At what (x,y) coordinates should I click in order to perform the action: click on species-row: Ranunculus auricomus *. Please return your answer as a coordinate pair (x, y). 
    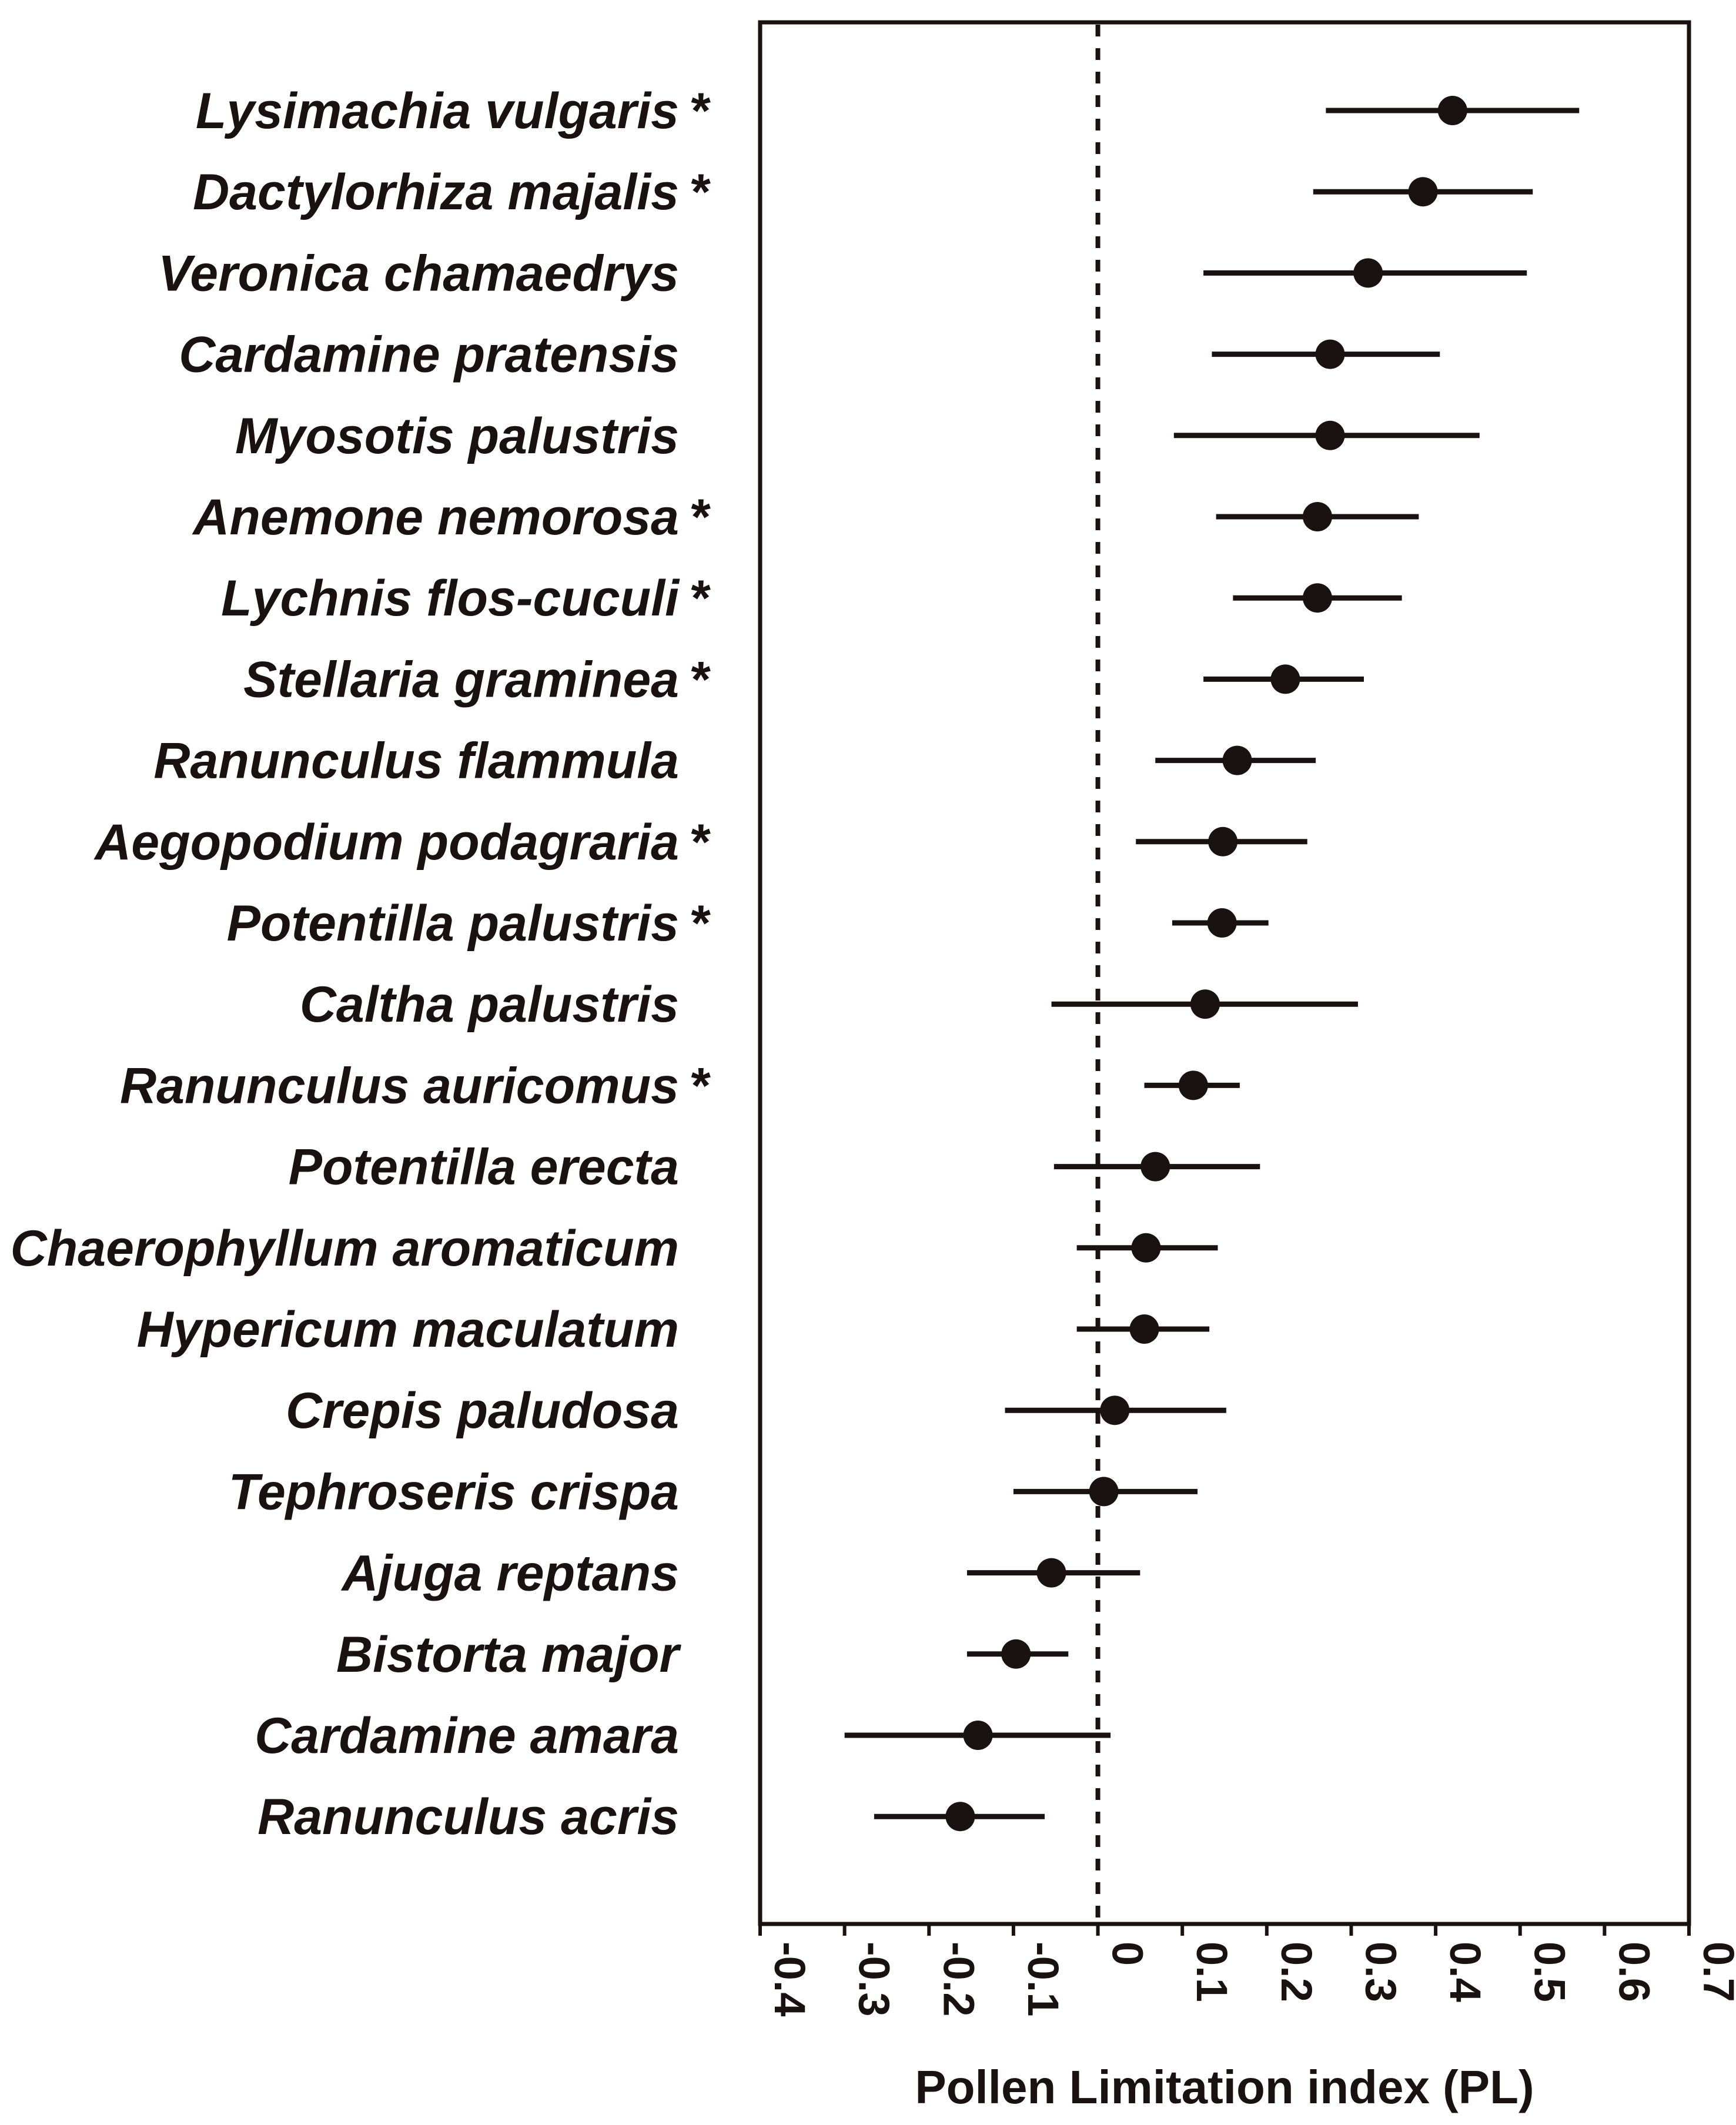
    Looking at the image, I should click on (680, 1086).